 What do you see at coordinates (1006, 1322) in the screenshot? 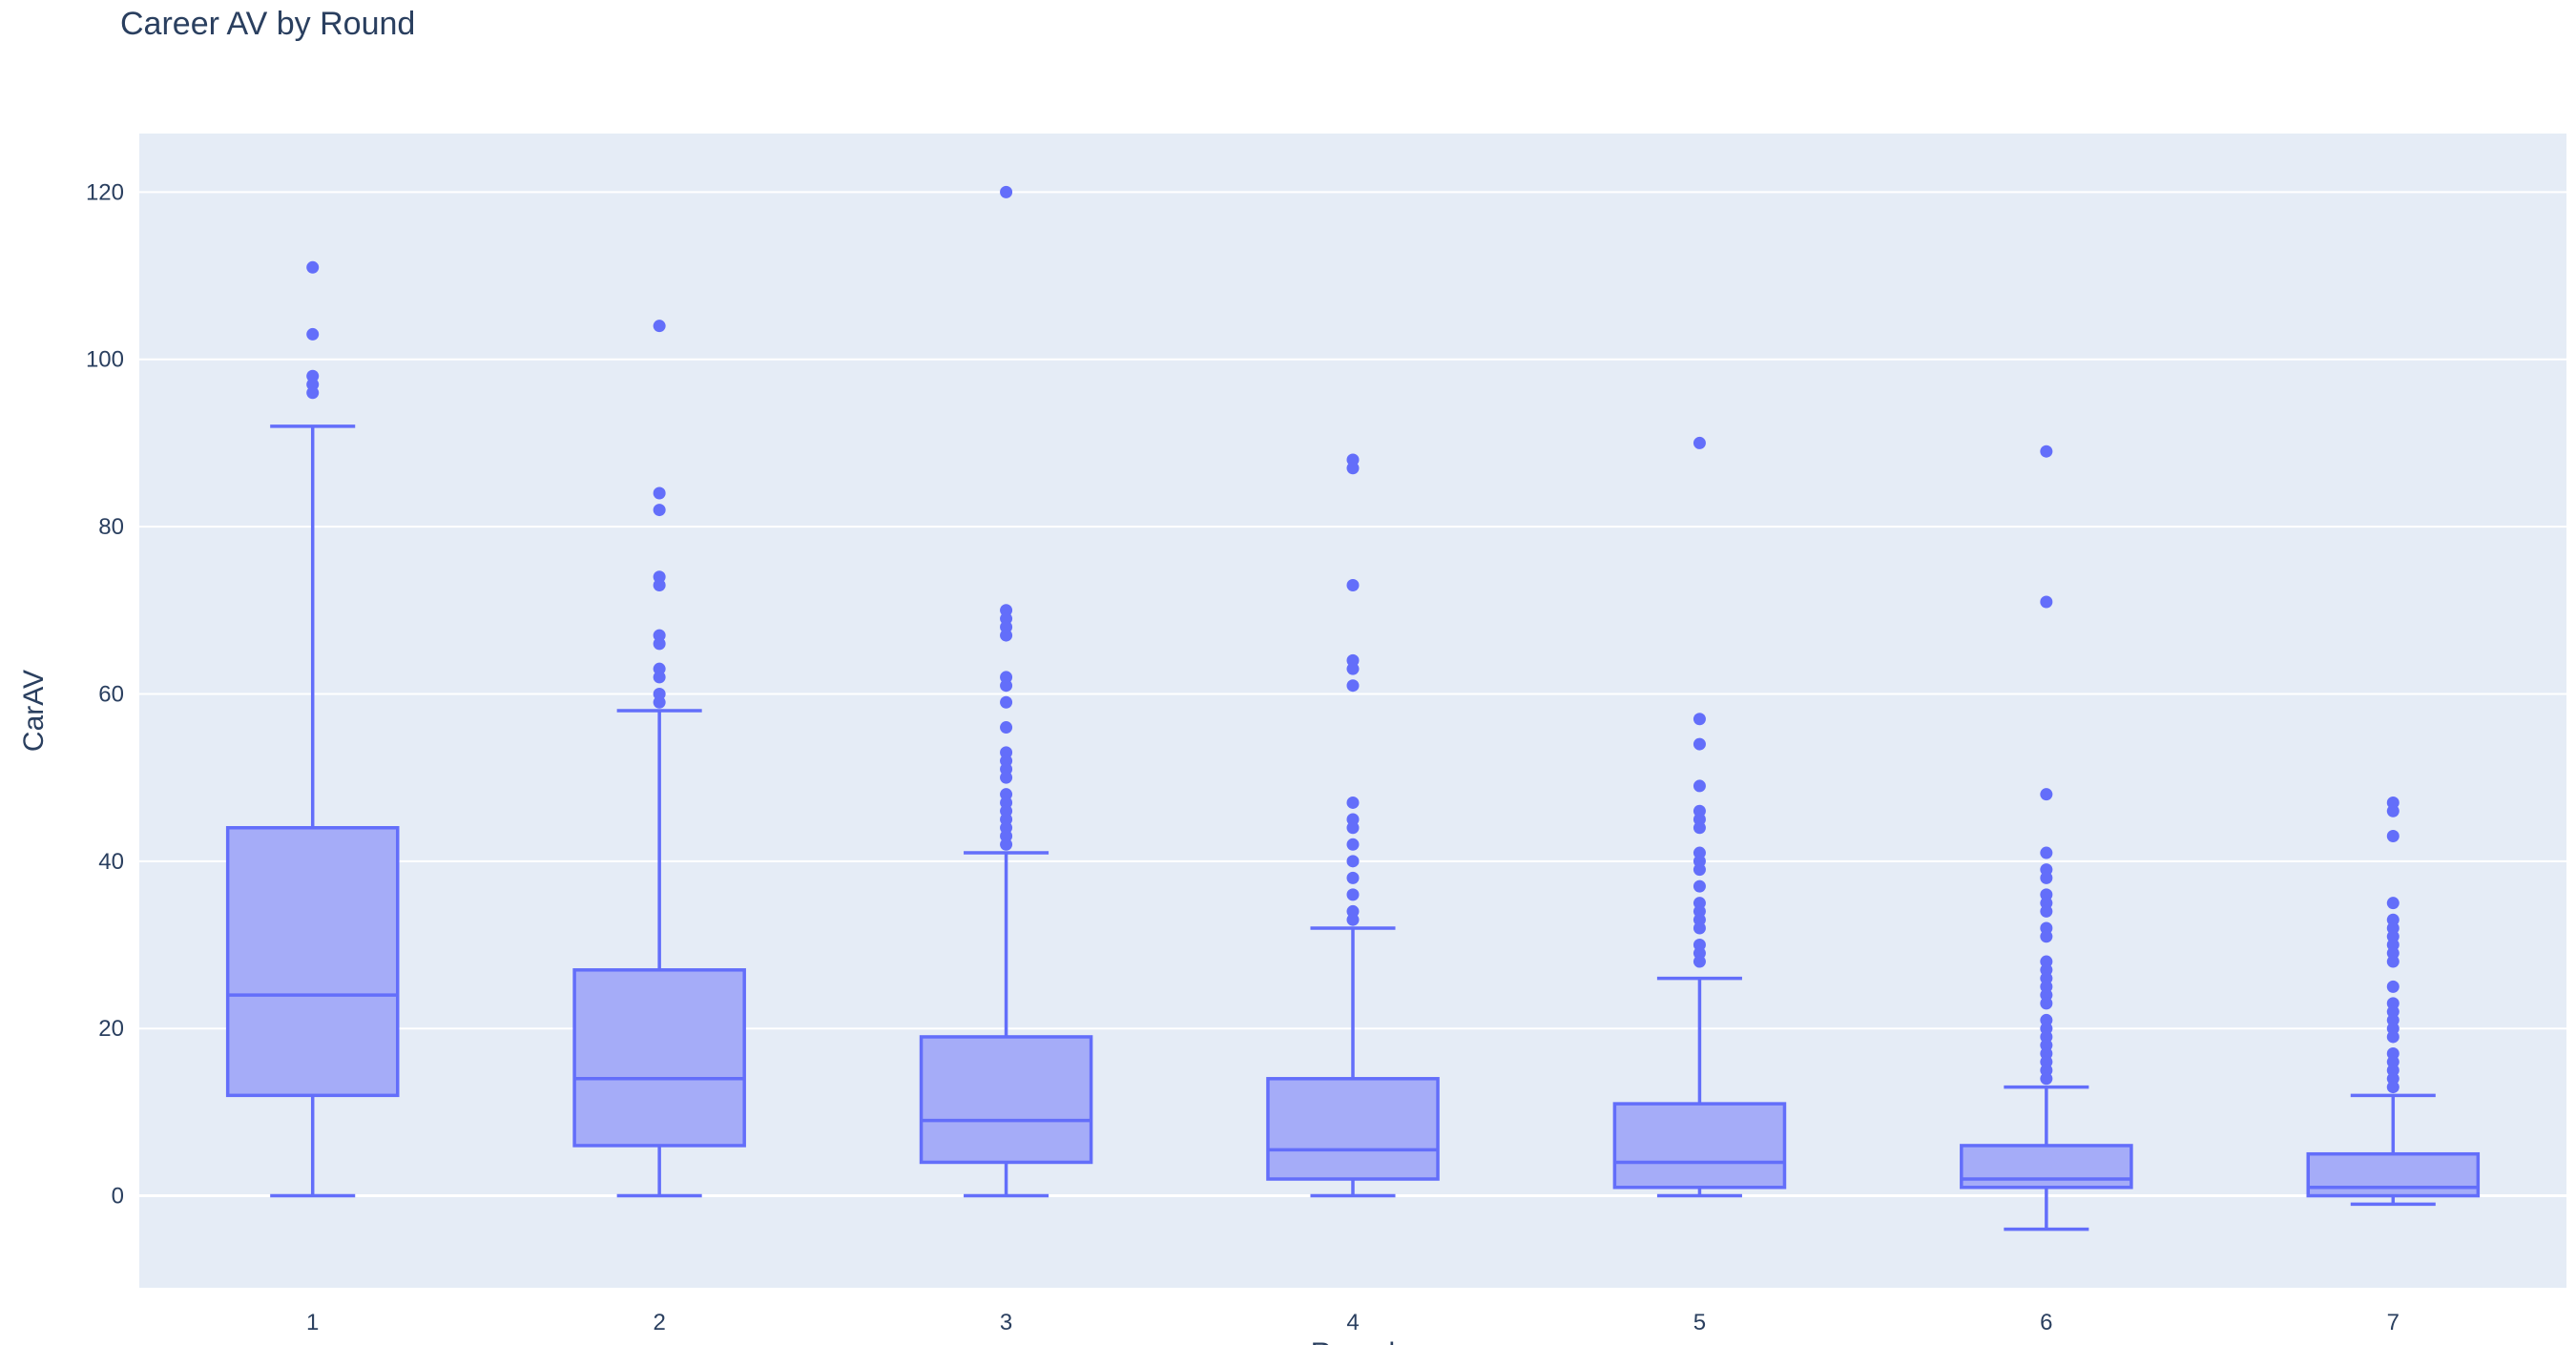
I see `x-tick-label: 3` at bounding box center [1006, 1322].